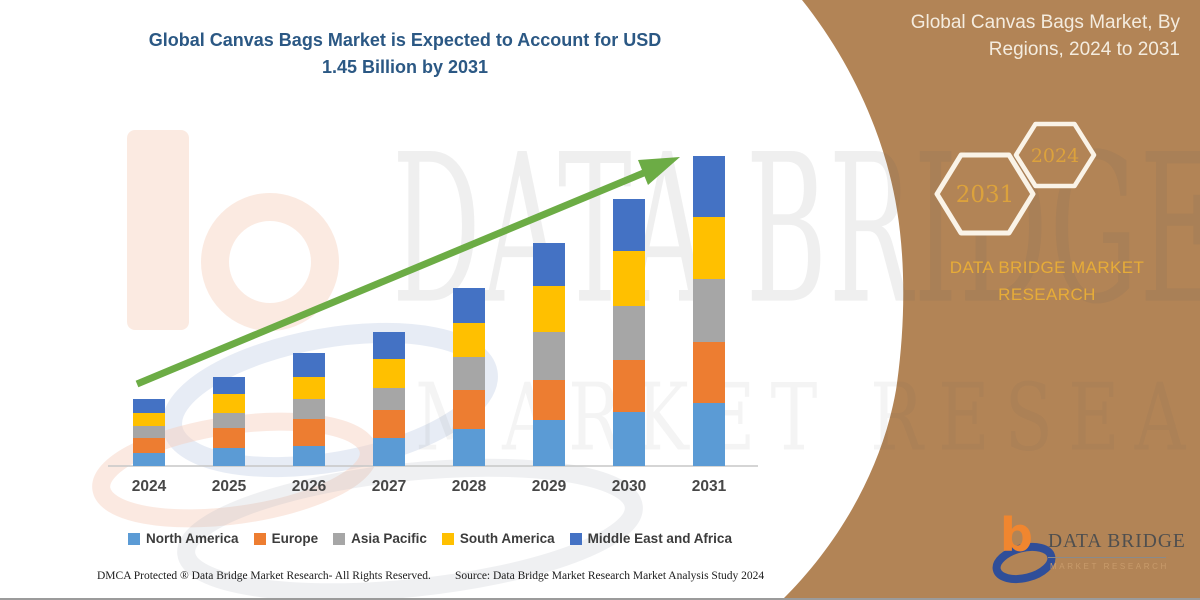 Image resolution: width=1200 pixels, height=600 pixels. Describe the element at coordinates (1047, 281) in the screenshot. I see `brand-caption: DATA BRIDGE MARKET RESEARCH` at that location.